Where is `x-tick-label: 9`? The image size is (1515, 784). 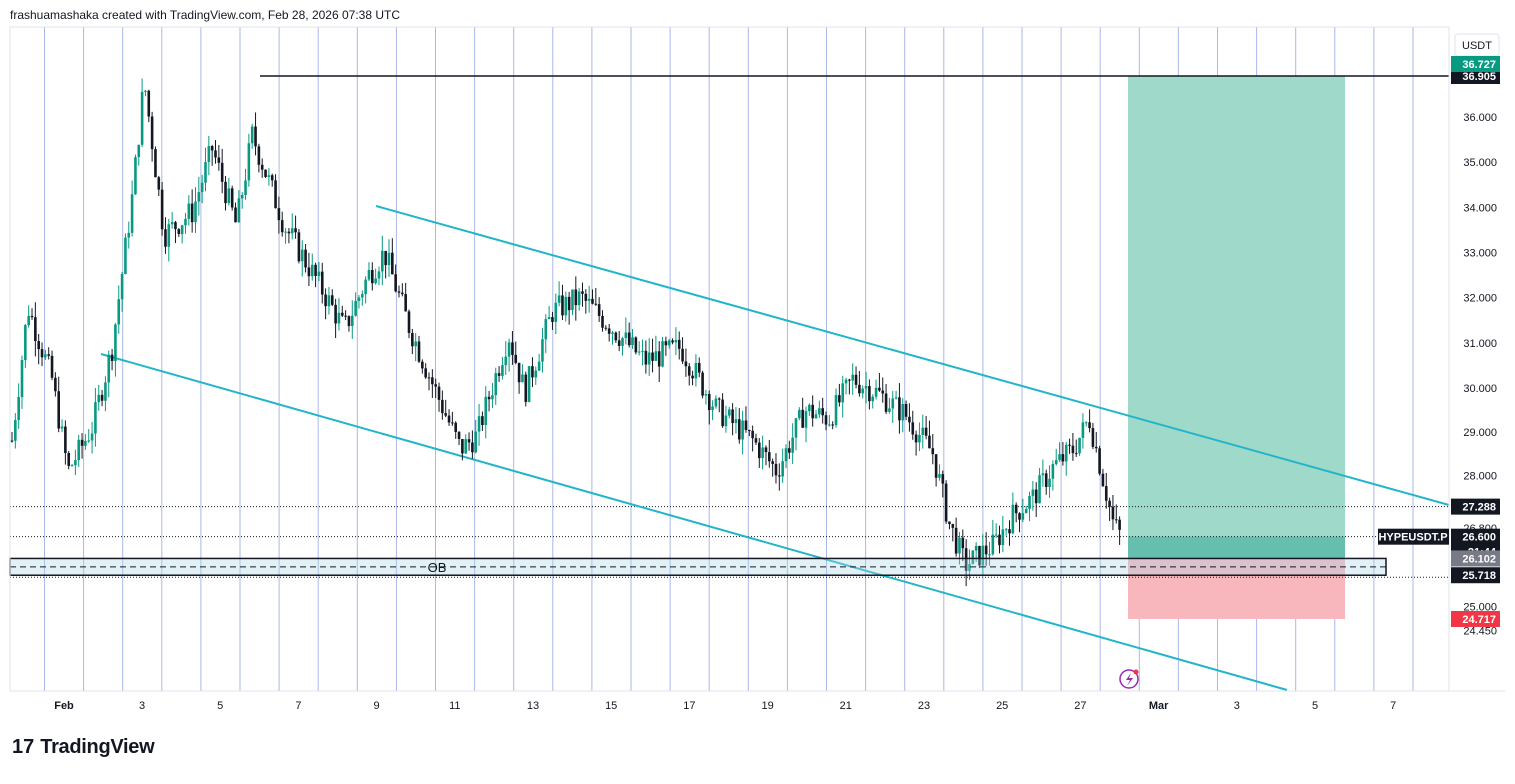 x-tick-label: 9 is located at coordinates (377, 706).